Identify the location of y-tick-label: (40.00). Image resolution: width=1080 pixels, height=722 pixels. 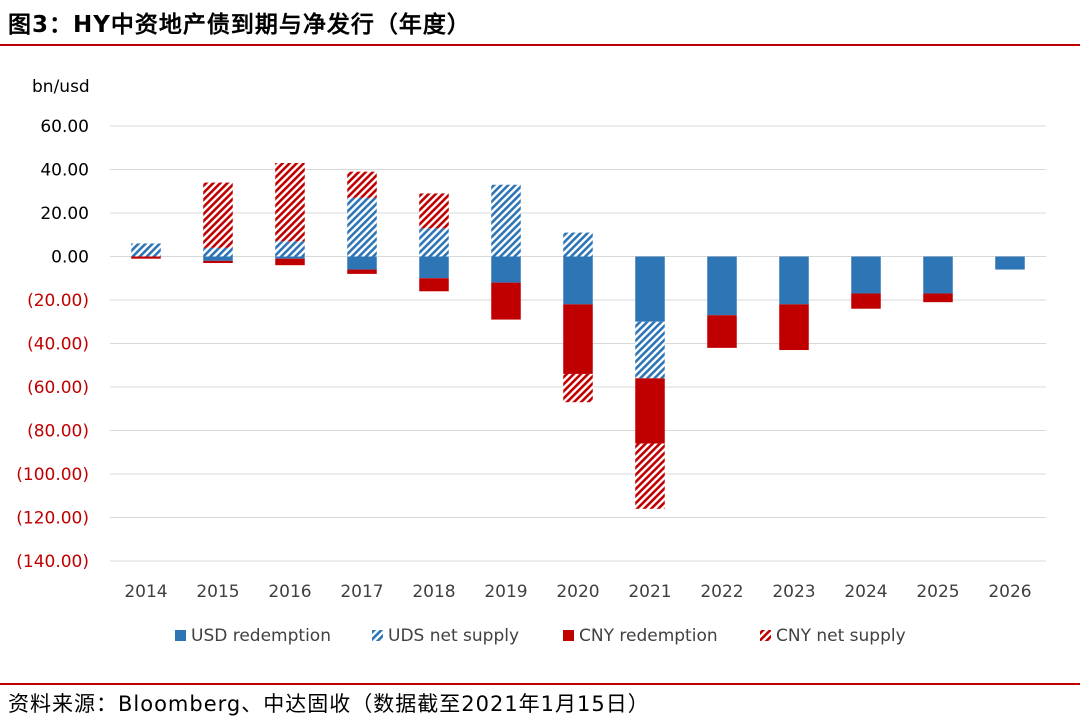
(58, 345).